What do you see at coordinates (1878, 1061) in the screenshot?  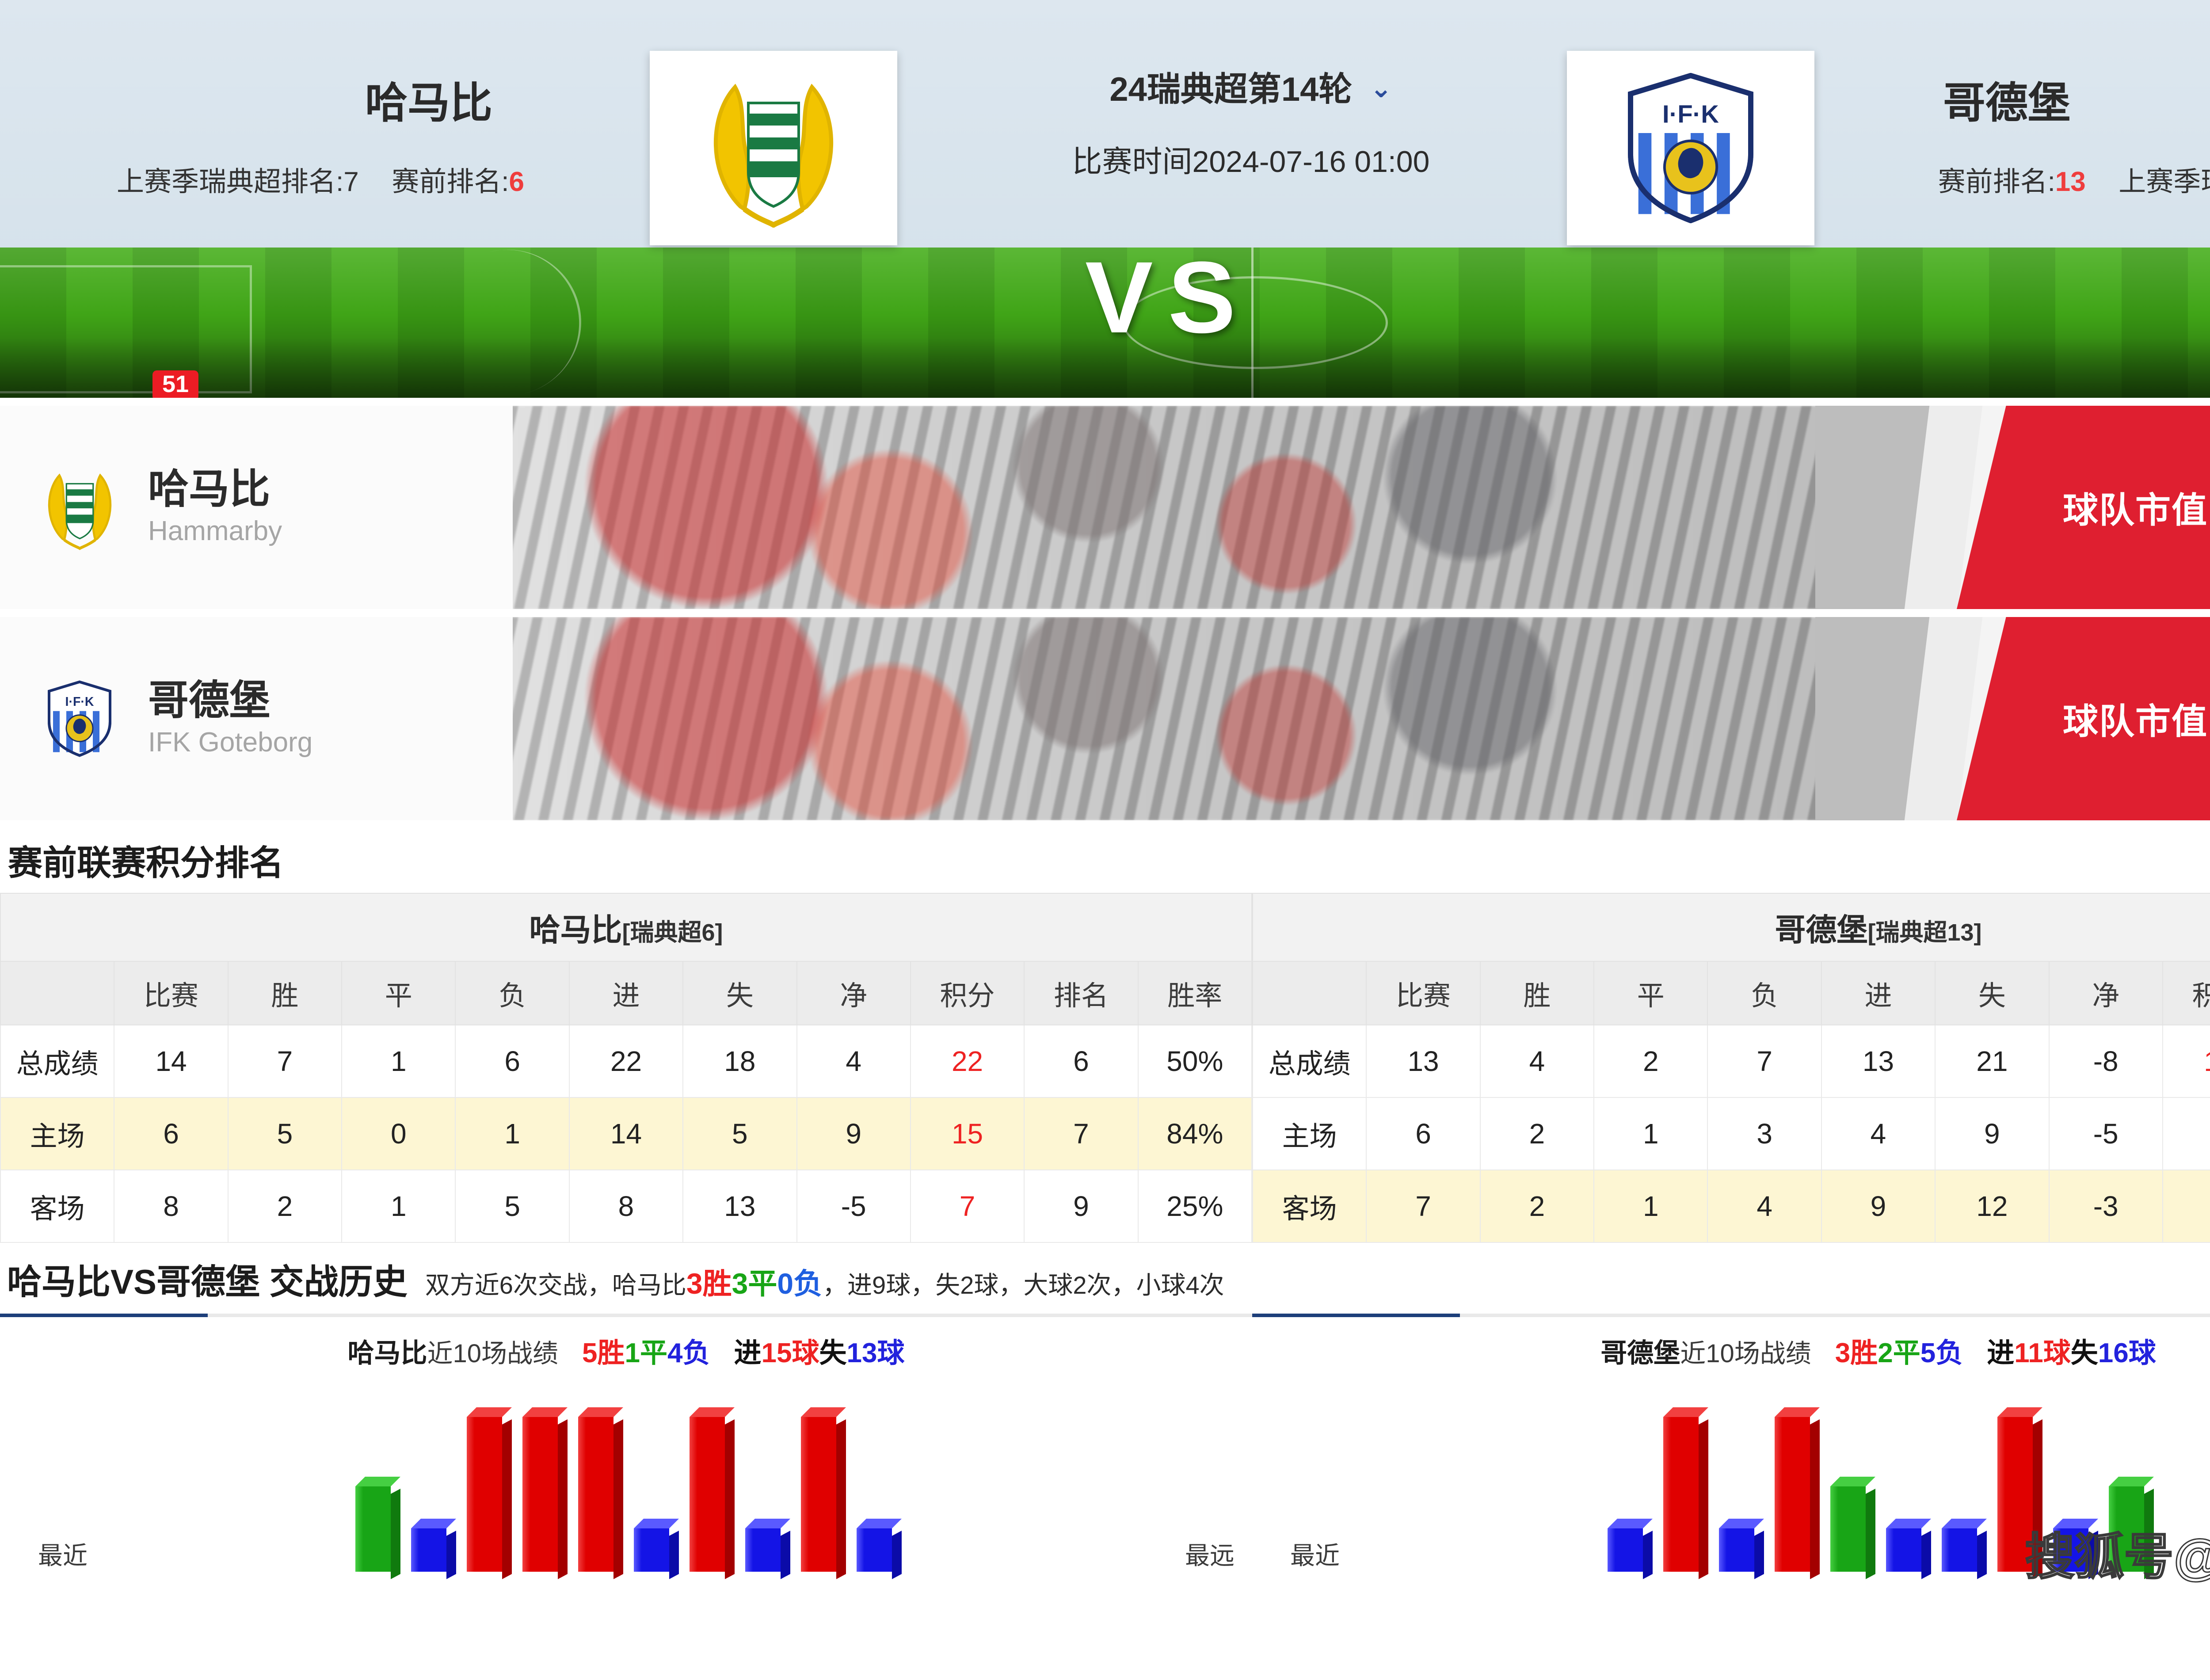 I see `away-row0-c4: 13` at bounding box center [1878, 1061].